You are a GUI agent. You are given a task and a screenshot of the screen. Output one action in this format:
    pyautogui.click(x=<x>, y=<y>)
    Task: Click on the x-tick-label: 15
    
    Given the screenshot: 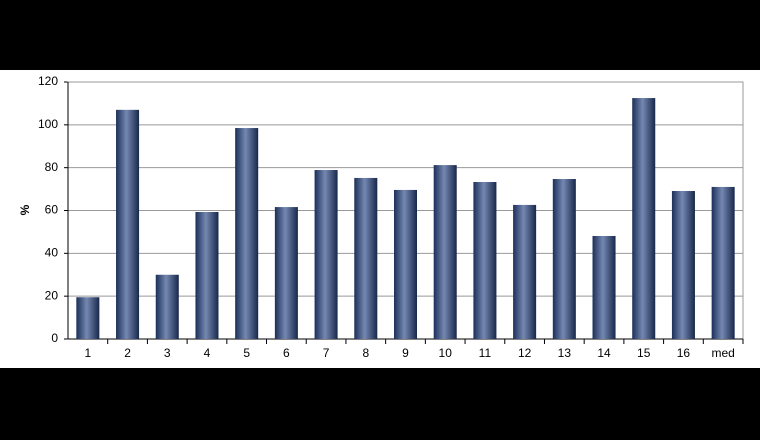 What is the action you would take?
    pyautogui.click(x=644, y=353)
    